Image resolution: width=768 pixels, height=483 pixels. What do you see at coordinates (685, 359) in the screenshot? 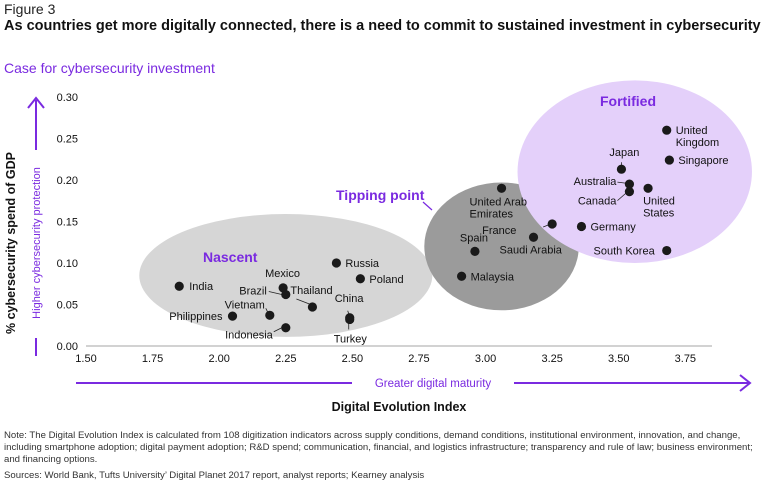
I see `x-tick-label: 3.75` at bounding box center [685, 359].